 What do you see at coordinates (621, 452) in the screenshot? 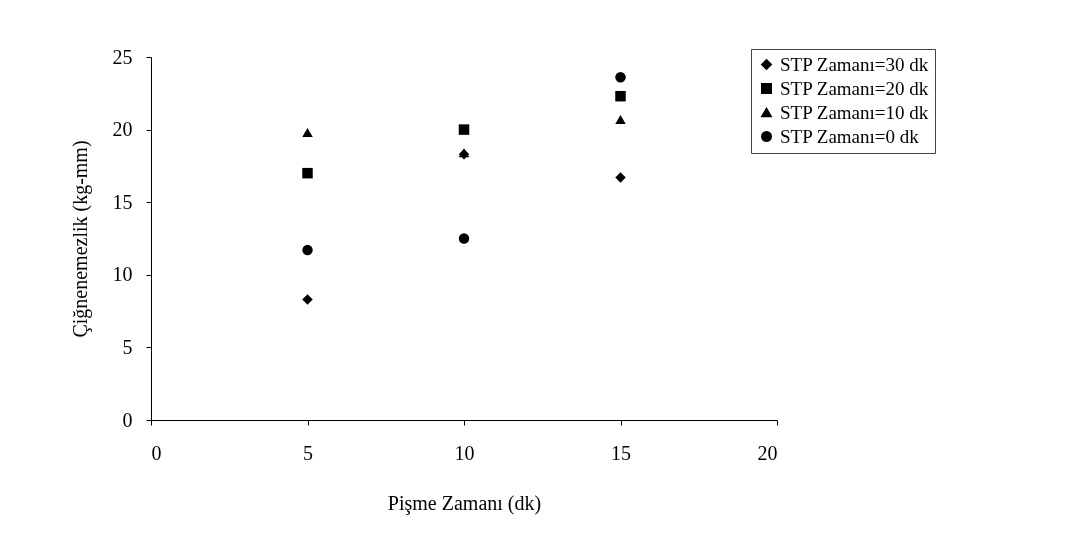
I see `x-tick-label: 15` at bounding box center [621, 452].